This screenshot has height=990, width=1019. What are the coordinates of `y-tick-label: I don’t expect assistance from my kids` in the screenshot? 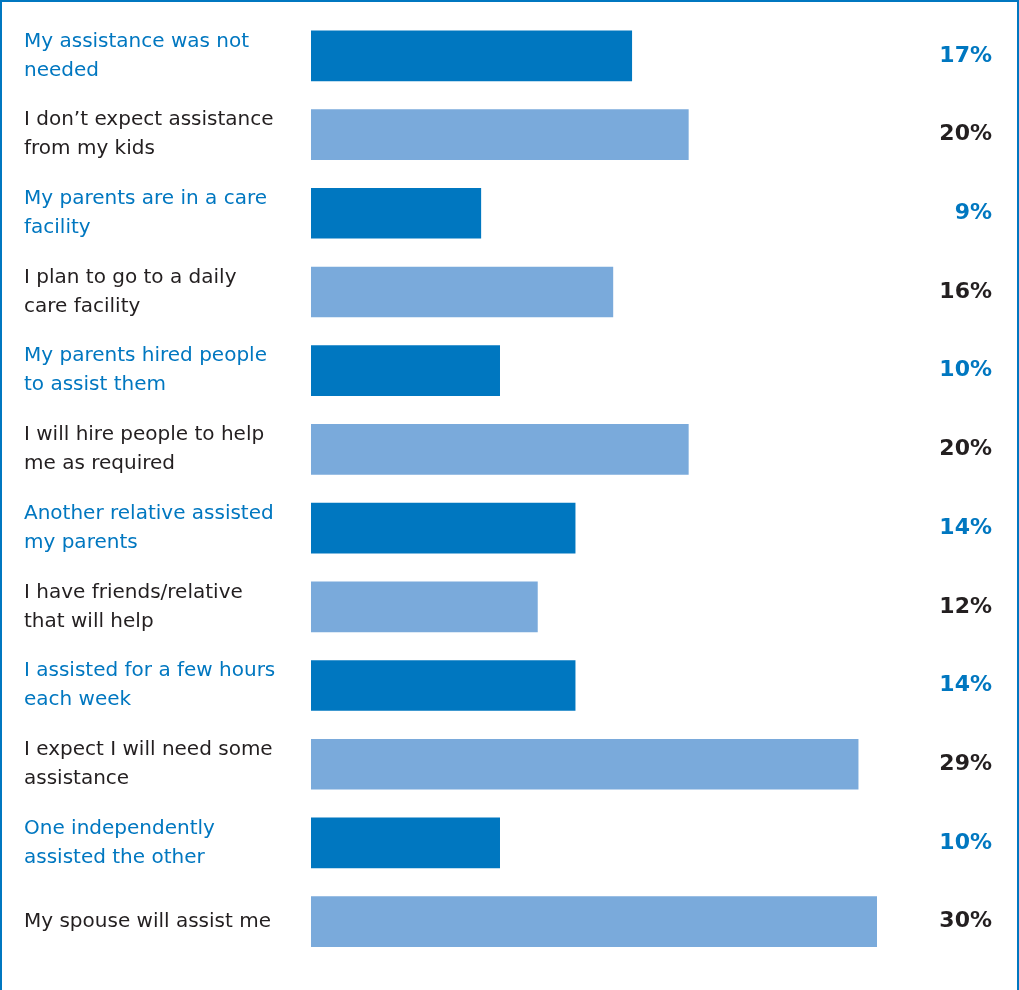 It's located at (149, 133).